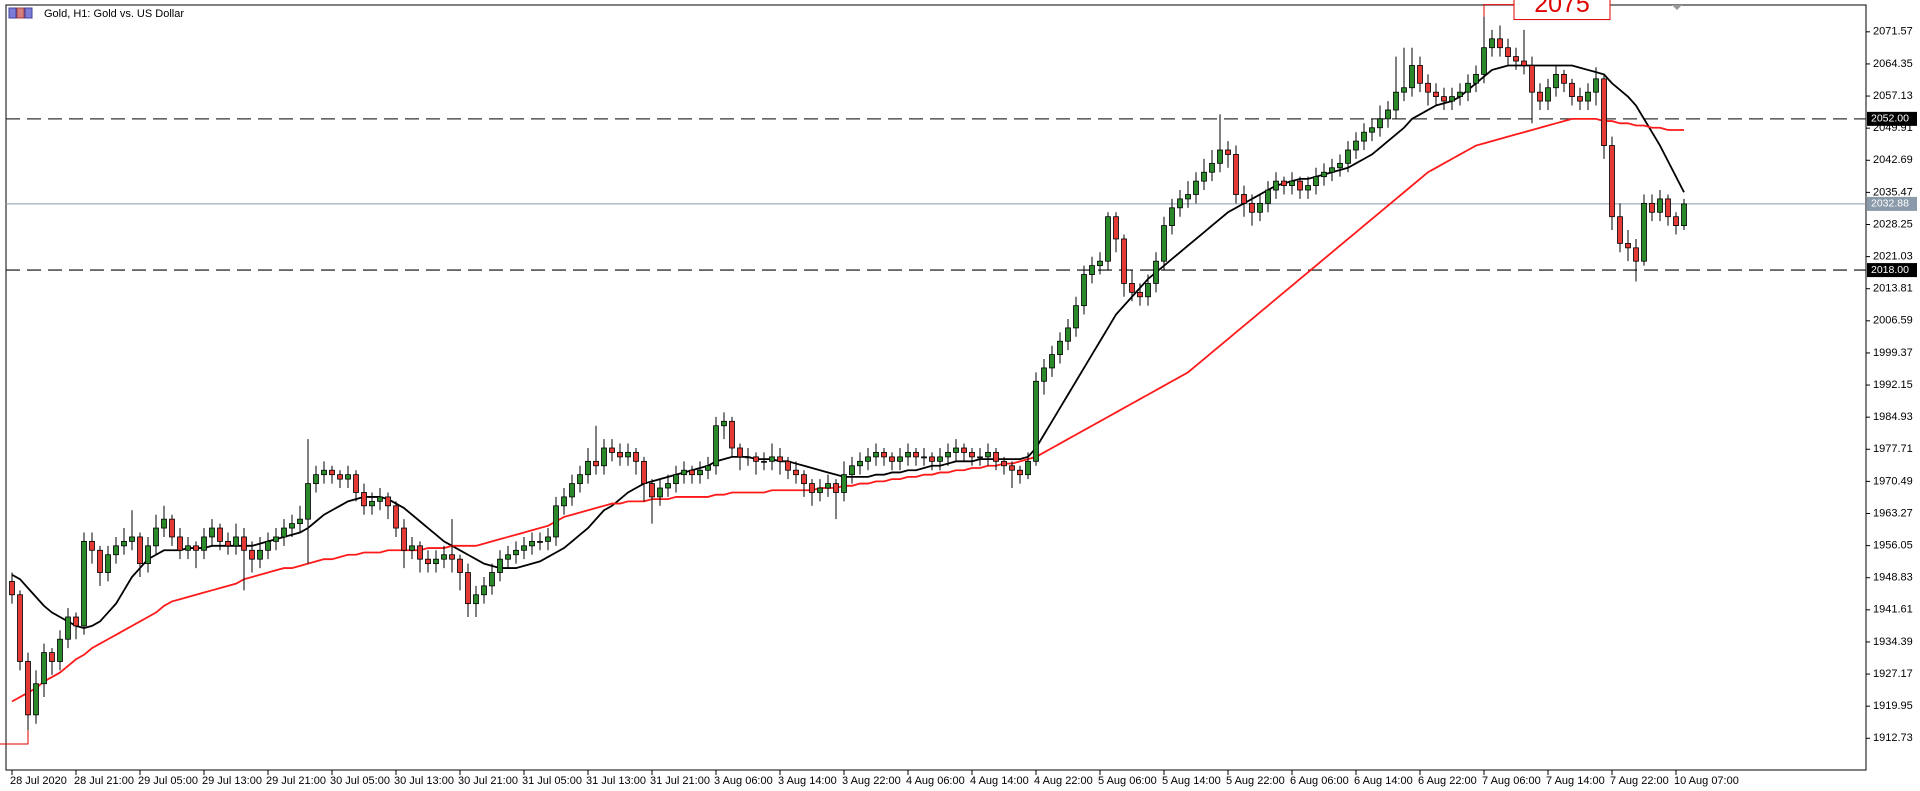 This screenshot has height=791, width=1920. Describe the element at coordinates (1893, 385) in the screenshot. I see `y-tick-label: 1992.15` at that location.